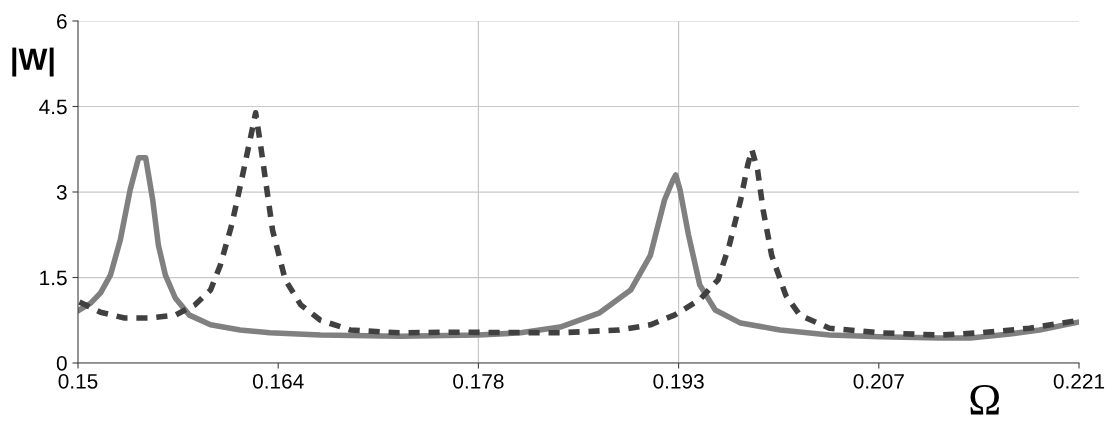 This screenshot has width=1119, height=430. I want to click on x-tick-label: 0.178, so click(478, 381).